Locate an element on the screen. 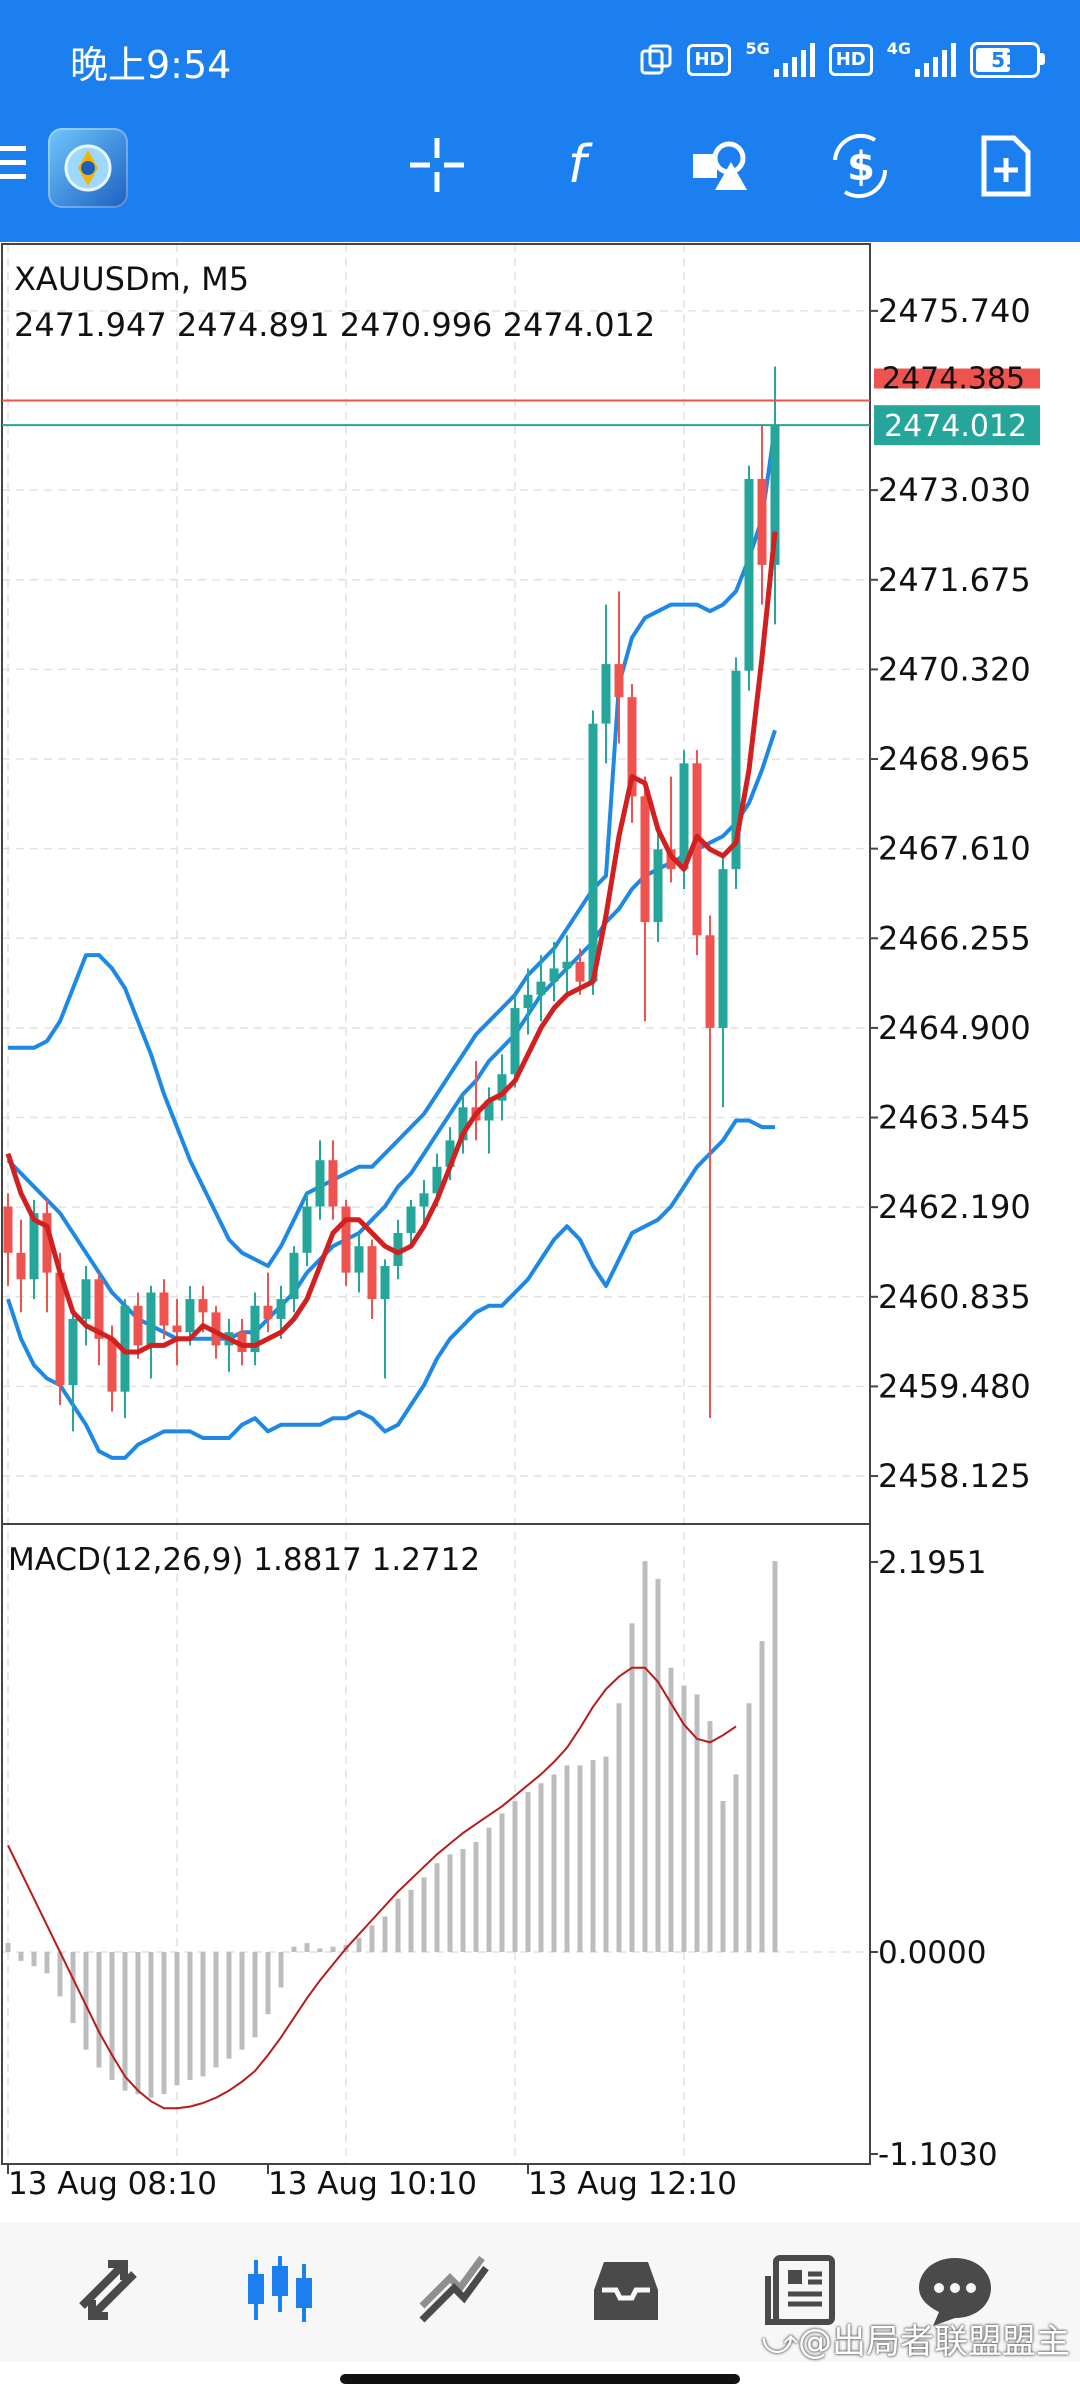 The width and height of the screenshot is (1080, 2400). indicators-icon: f is located at coordinates (577, 165).